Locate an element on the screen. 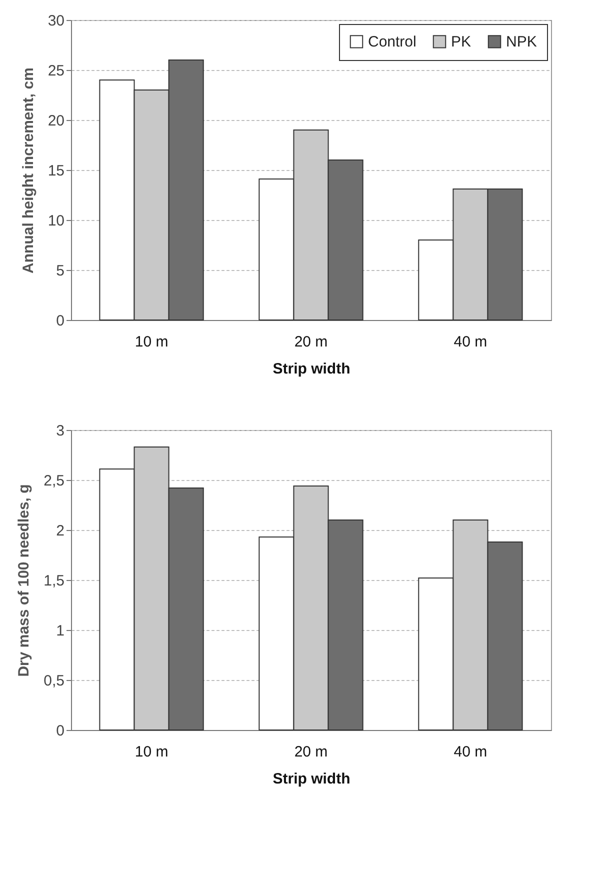 Image resolution: width=605 pixels, height=882 pixels. y-tick-label: 20 is located at coordinates (56, 121).